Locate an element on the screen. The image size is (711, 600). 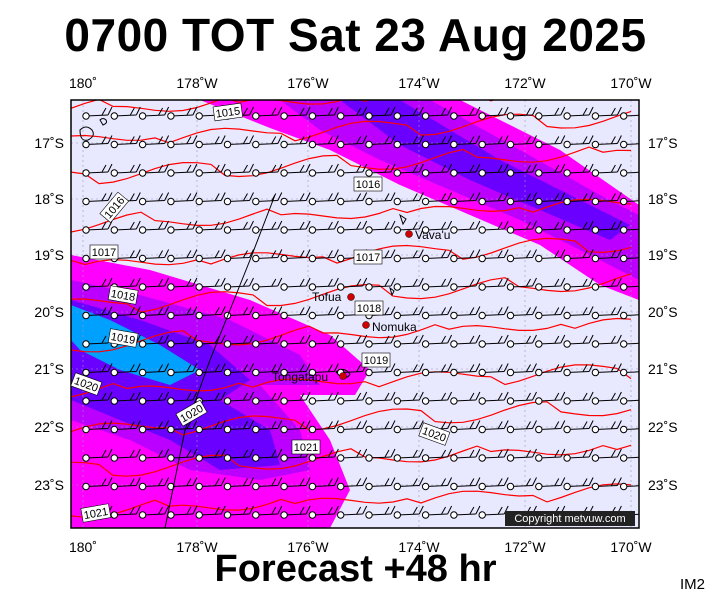
lon-label: 174˚W is located at coordinates (419, 83).